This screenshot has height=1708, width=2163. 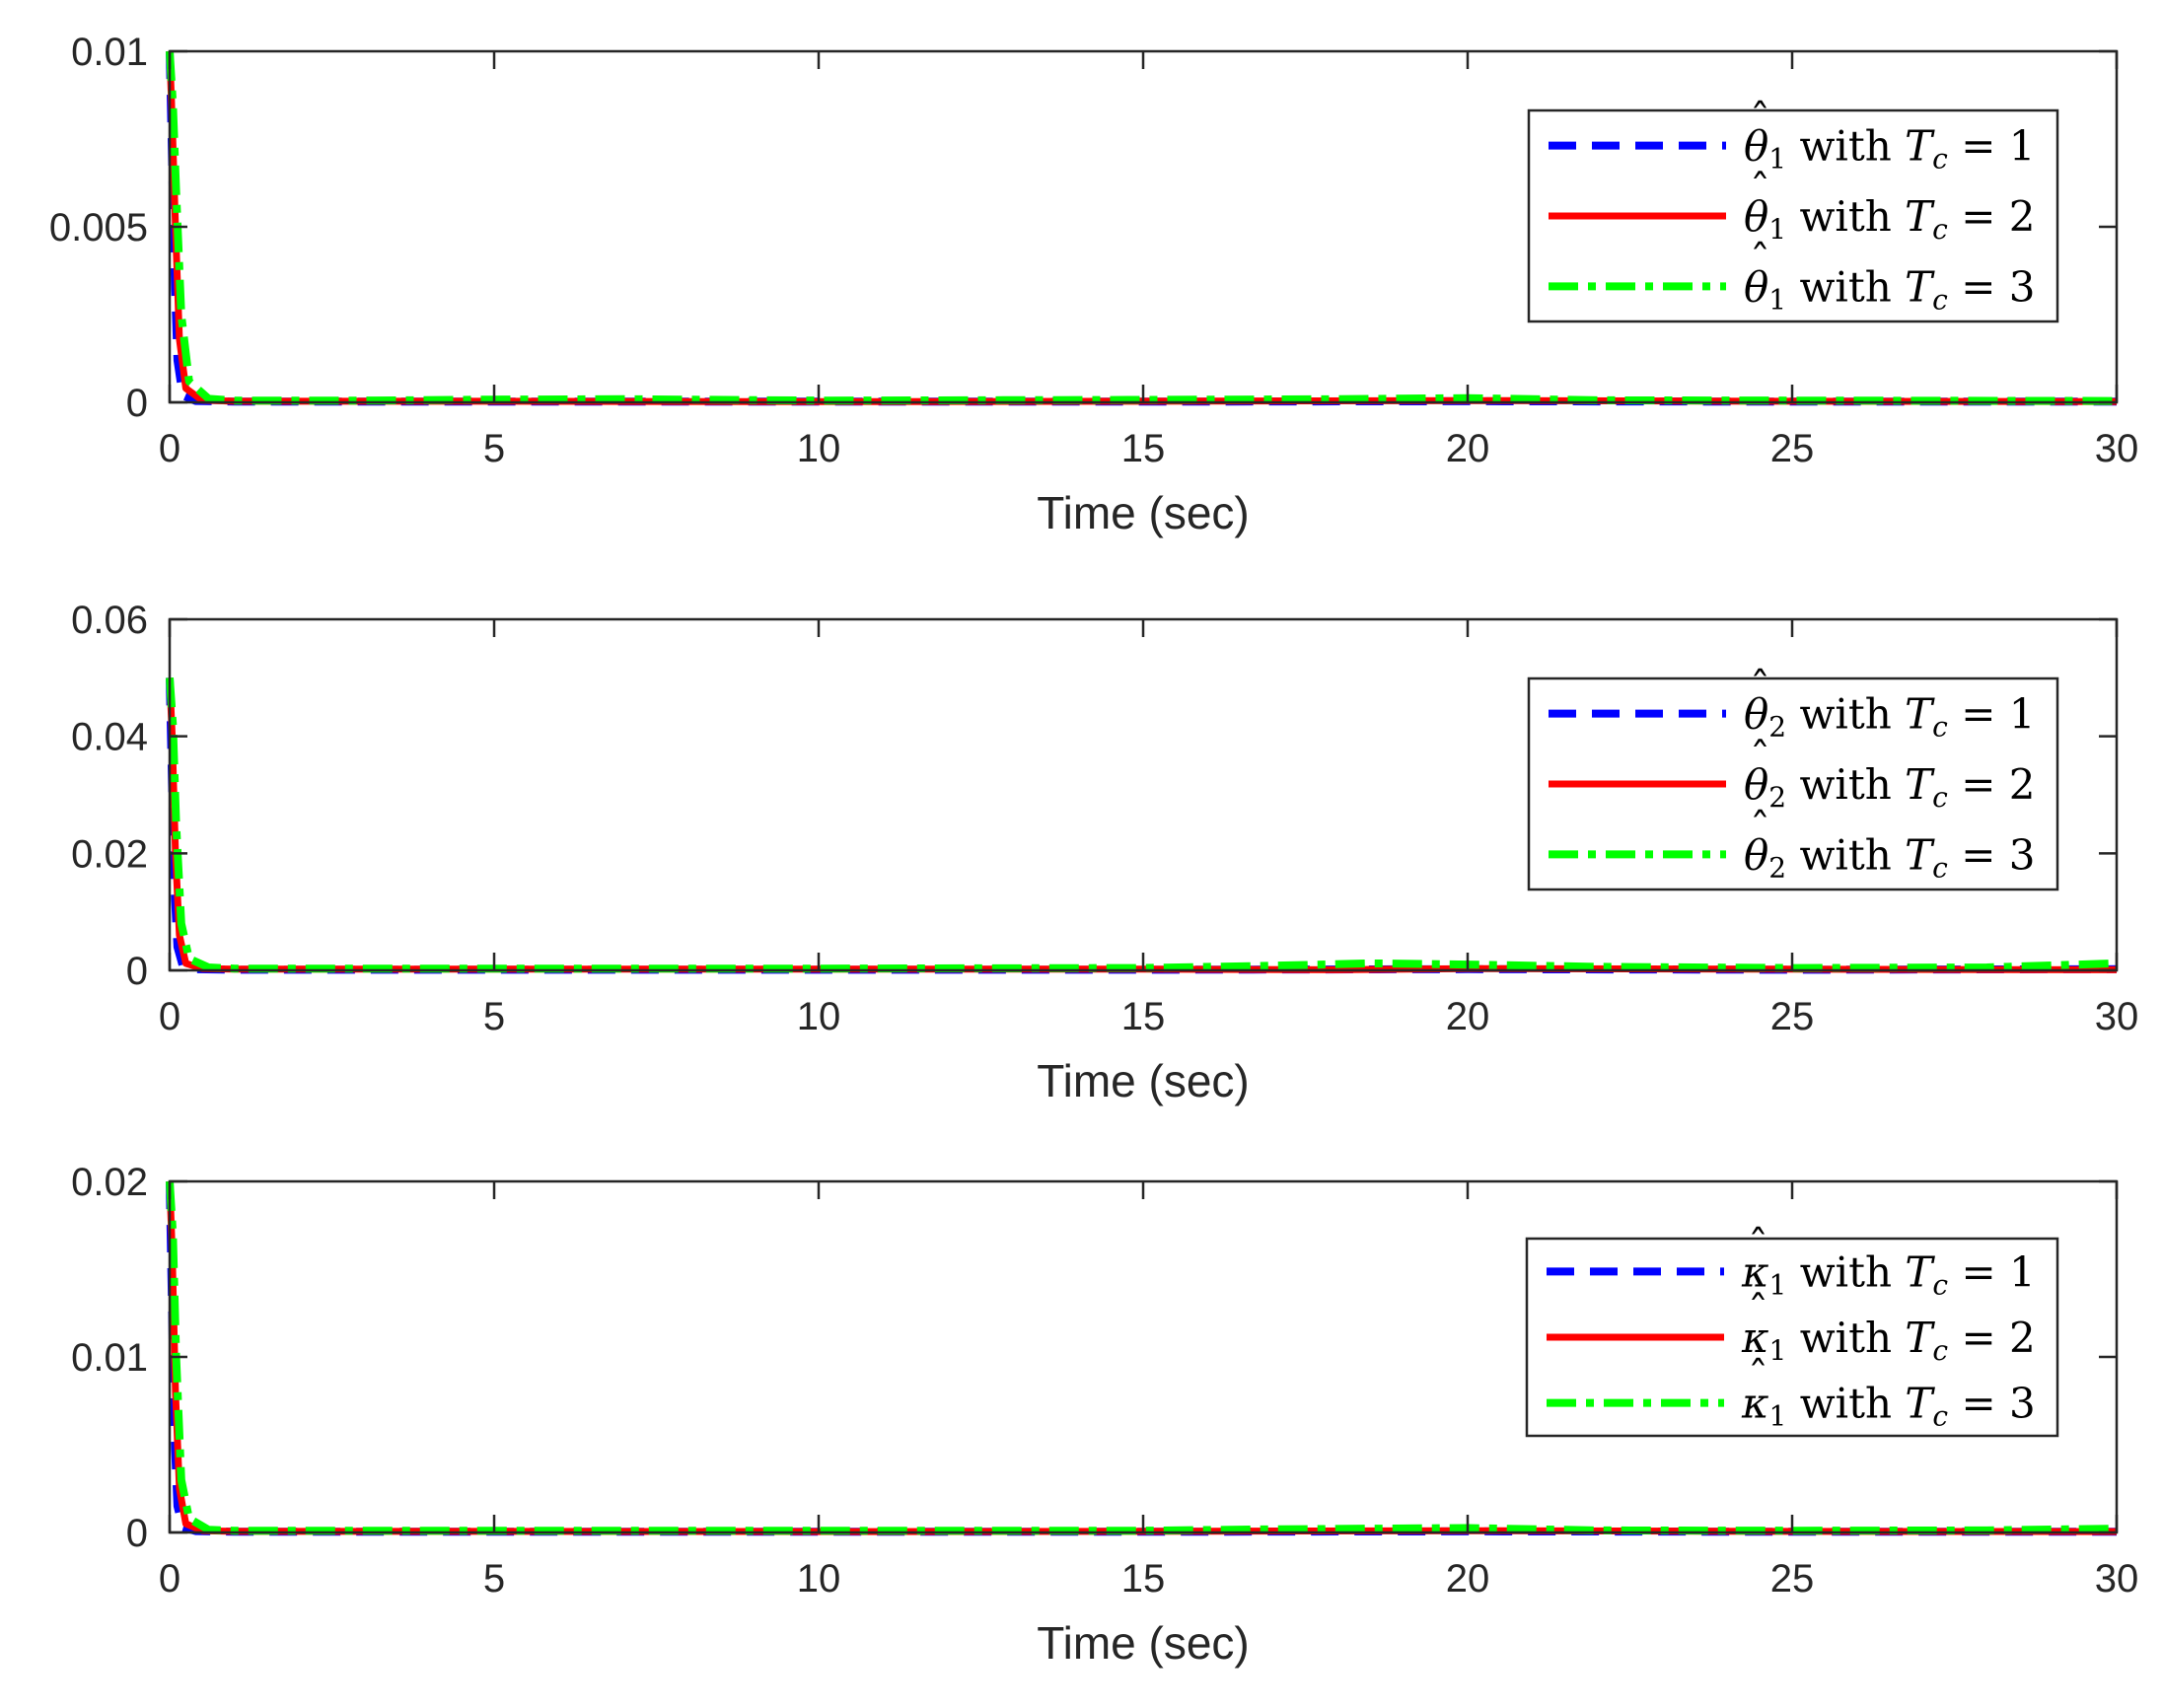 What do you see at coordinates (109, 620) in the screenshot?
I see `y-tick-label: 0.06` at bounding box center [109, 620].